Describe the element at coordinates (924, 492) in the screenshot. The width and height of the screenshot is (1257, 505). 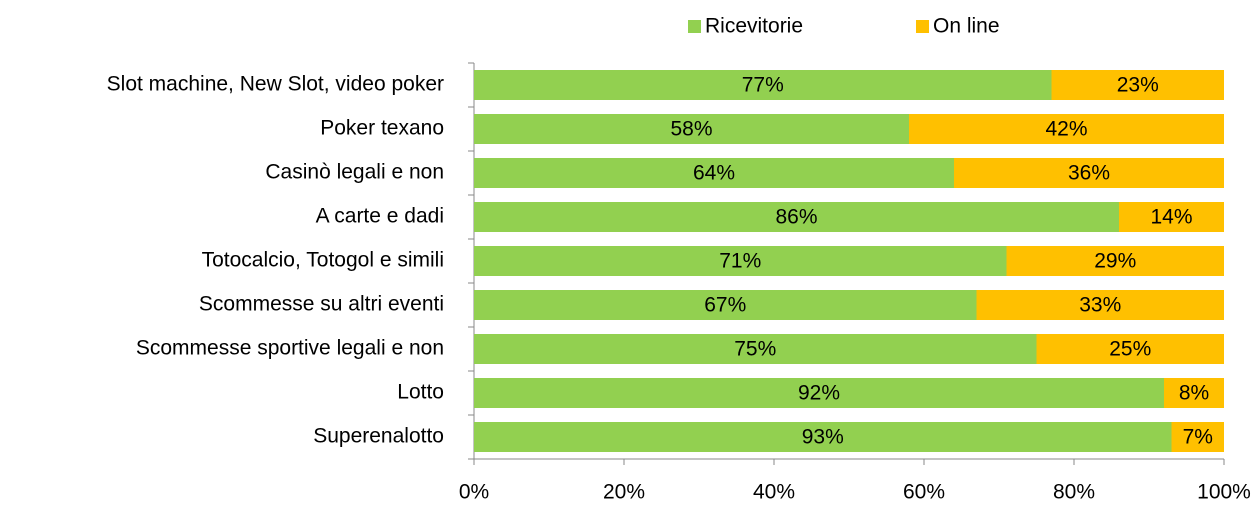
I see `x-tick-label: 60%` at that location.